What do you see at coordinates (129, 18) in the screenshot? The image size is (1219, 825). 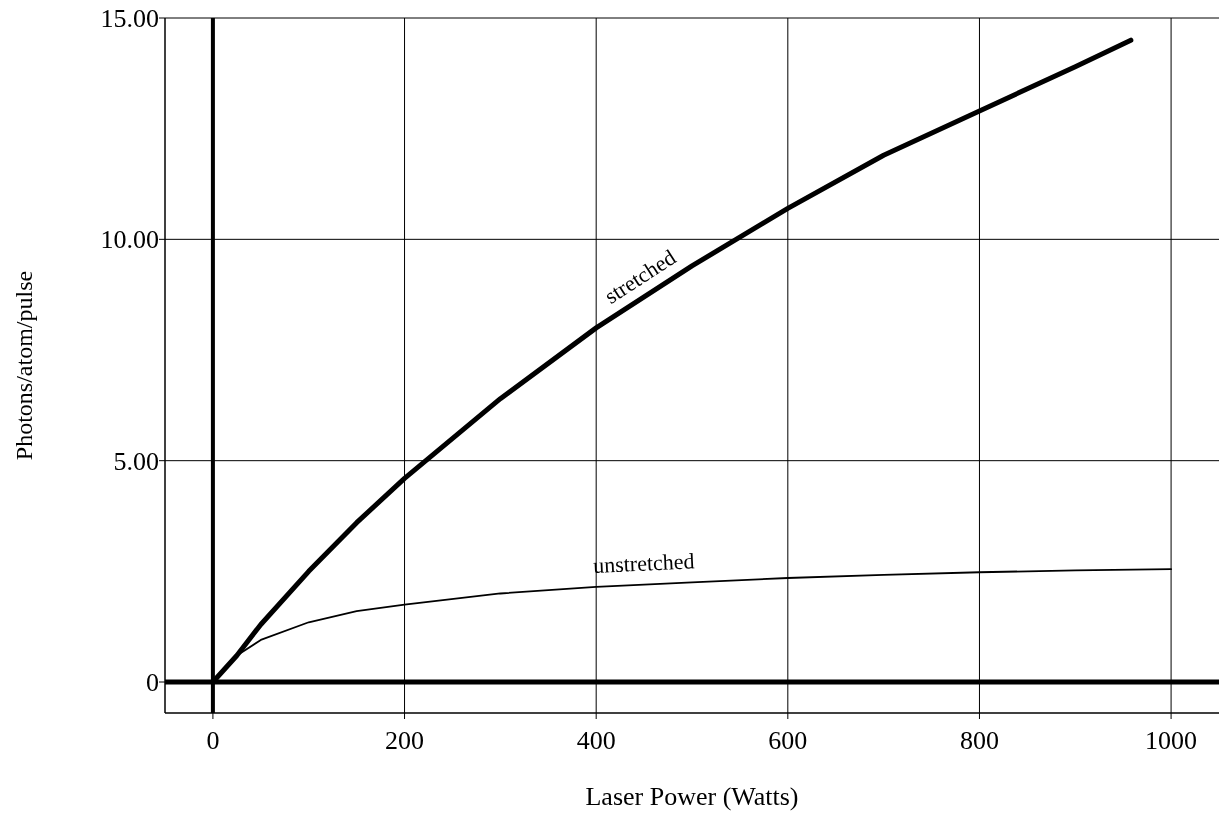 I see `y-tick-label: 15.00` at bounding box center [129, 18].